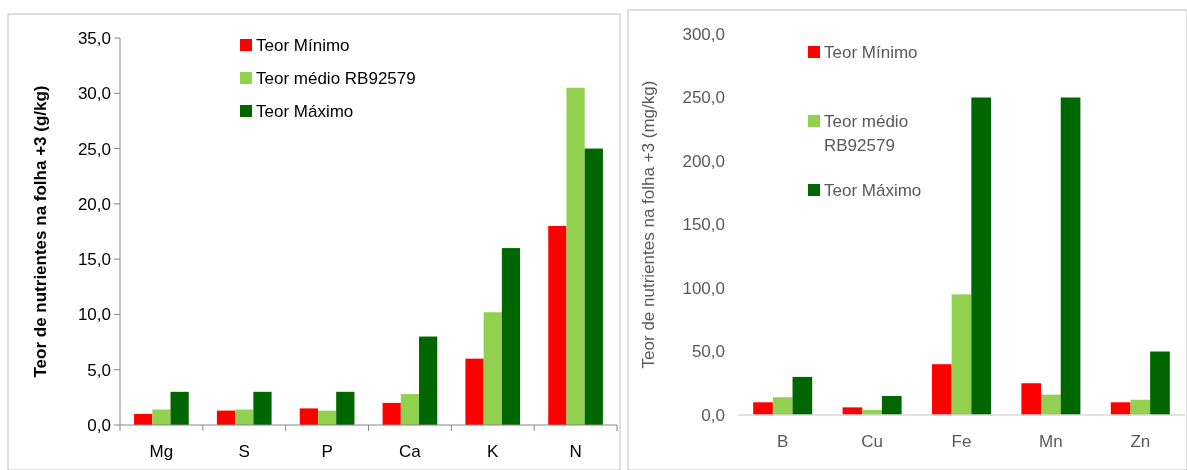  What do you see at coordinates (1140, 441) in the screenshot?
I see `x-tick-label: Zn` at bounding box center [1140, 441].